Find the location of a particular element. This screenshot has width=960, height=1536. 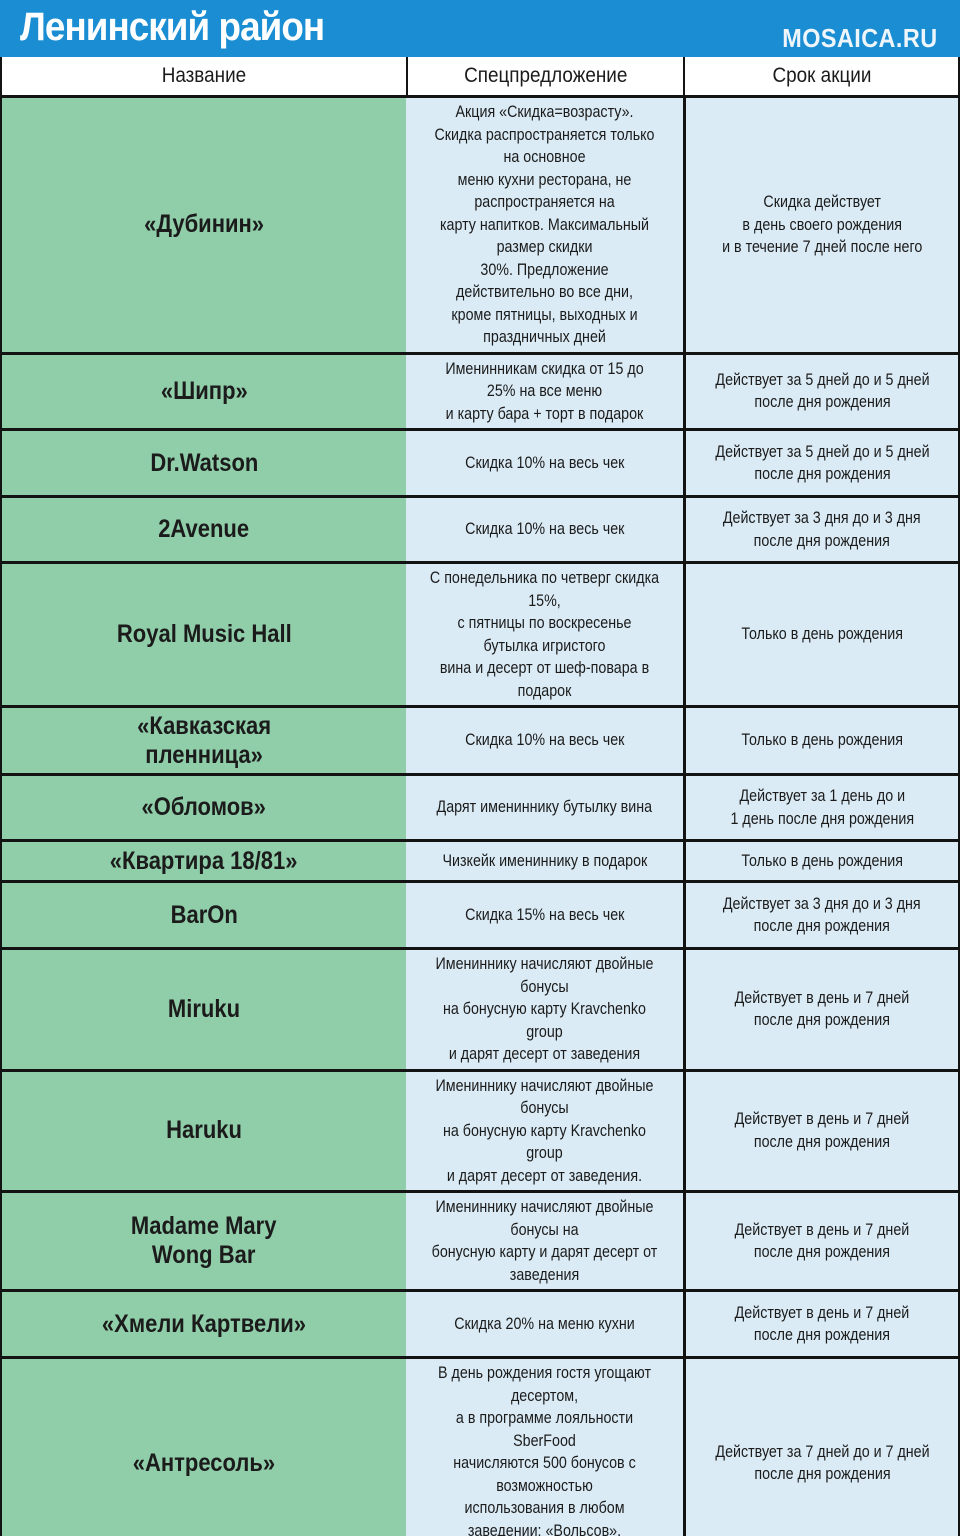

venue-name: «Шипр» is located at coordinates (204, 390).